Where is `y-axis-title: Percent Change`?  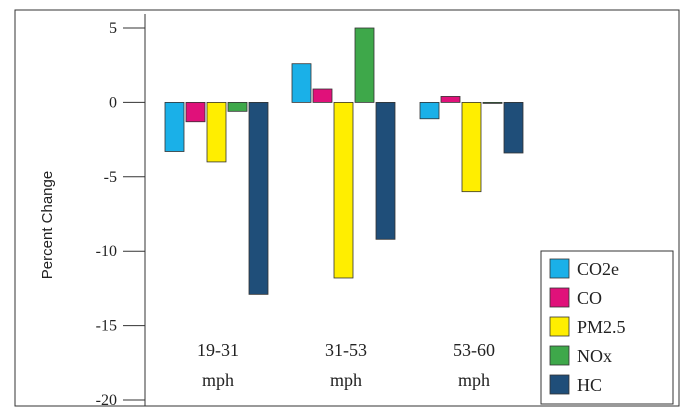
y-axis-title: Percent Change is located at coordinates (47, 225).